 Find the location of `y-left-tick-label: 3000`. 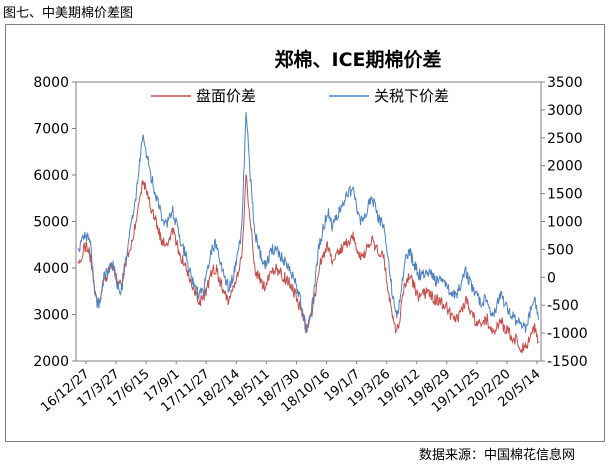

y-left-tick-label: 3000 is located at coordinates (51, 316).